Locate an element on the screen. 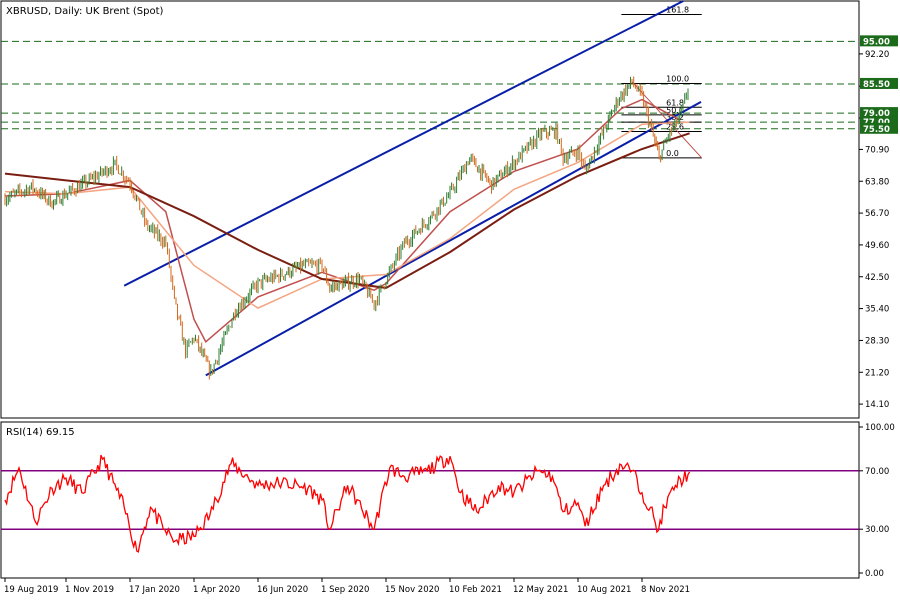  x-tick-label: 10 Aug 2021 is located at coordinates (604, 590).